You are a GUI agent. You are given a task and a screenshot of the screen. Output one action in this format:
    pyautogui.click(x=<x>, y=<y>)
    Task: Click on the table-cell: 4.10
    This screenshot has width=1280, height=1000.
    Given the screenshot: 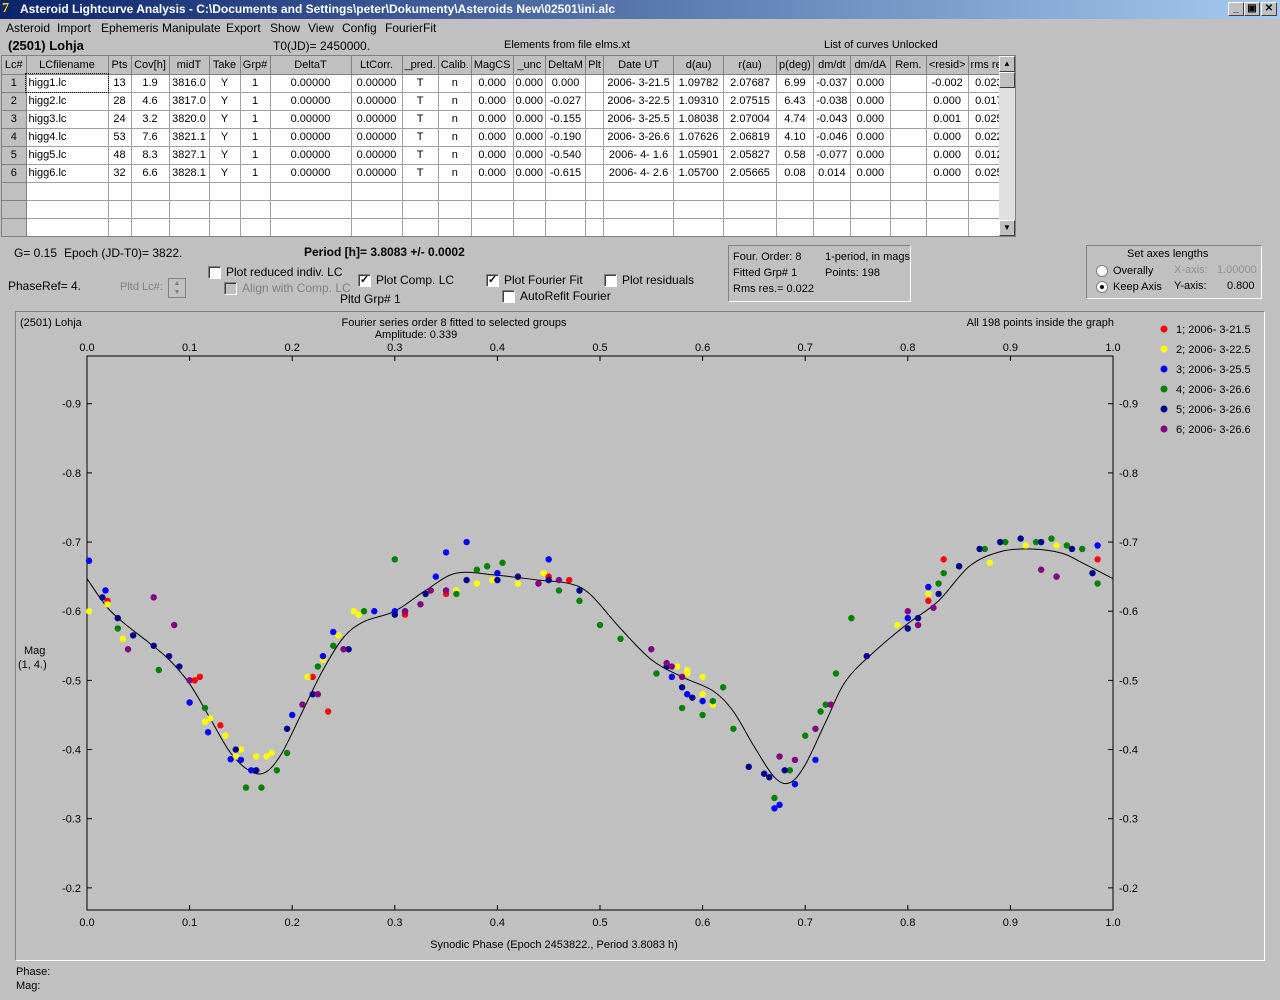 What is the action you would take?
    pyautogui.click(x=795, y=137)
    